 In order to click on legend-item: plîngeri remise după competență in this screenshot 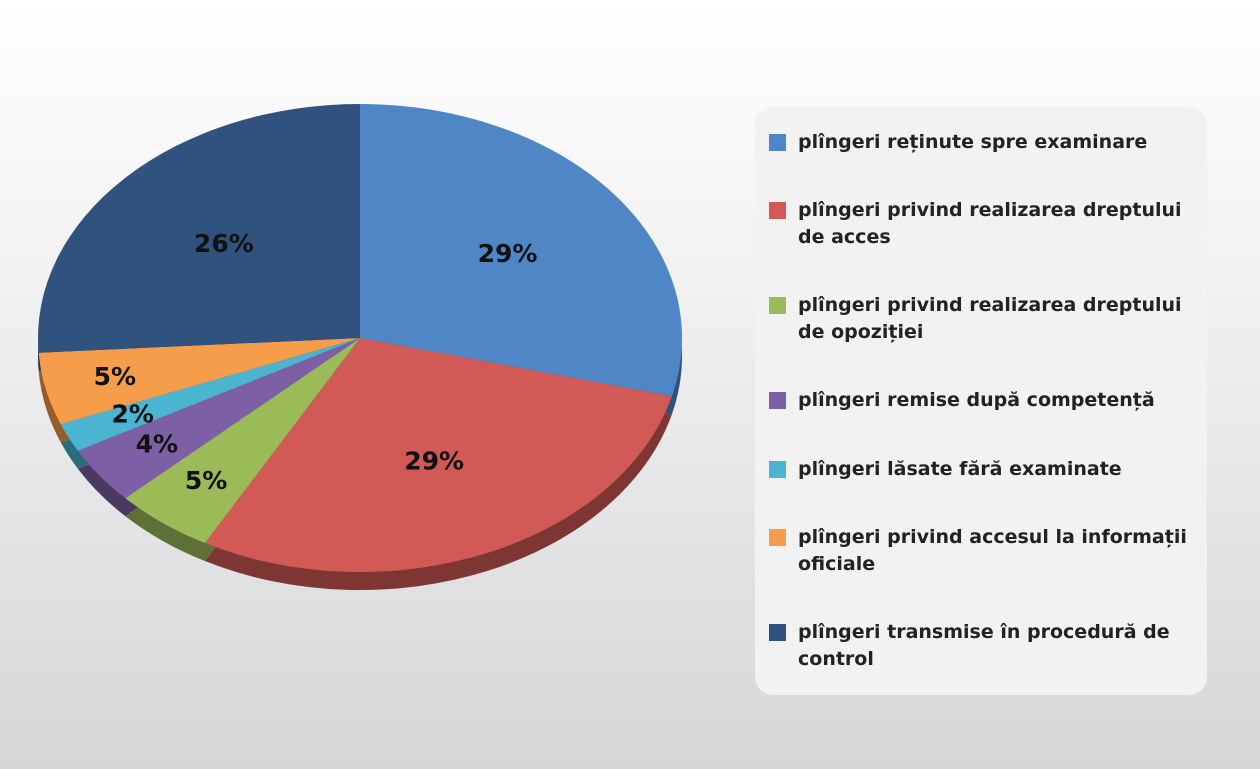, I will do `click(978, 400)`.